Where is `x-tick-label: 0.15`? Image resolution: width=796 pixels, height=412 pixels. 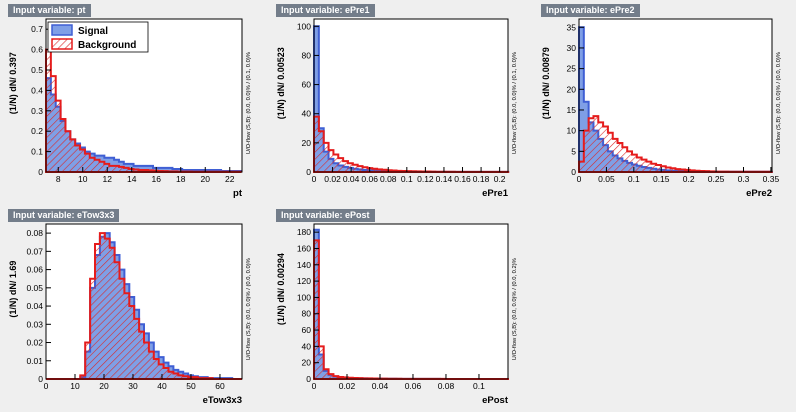 x-tick-label: 0.15 is located at coordinates (661, 179).